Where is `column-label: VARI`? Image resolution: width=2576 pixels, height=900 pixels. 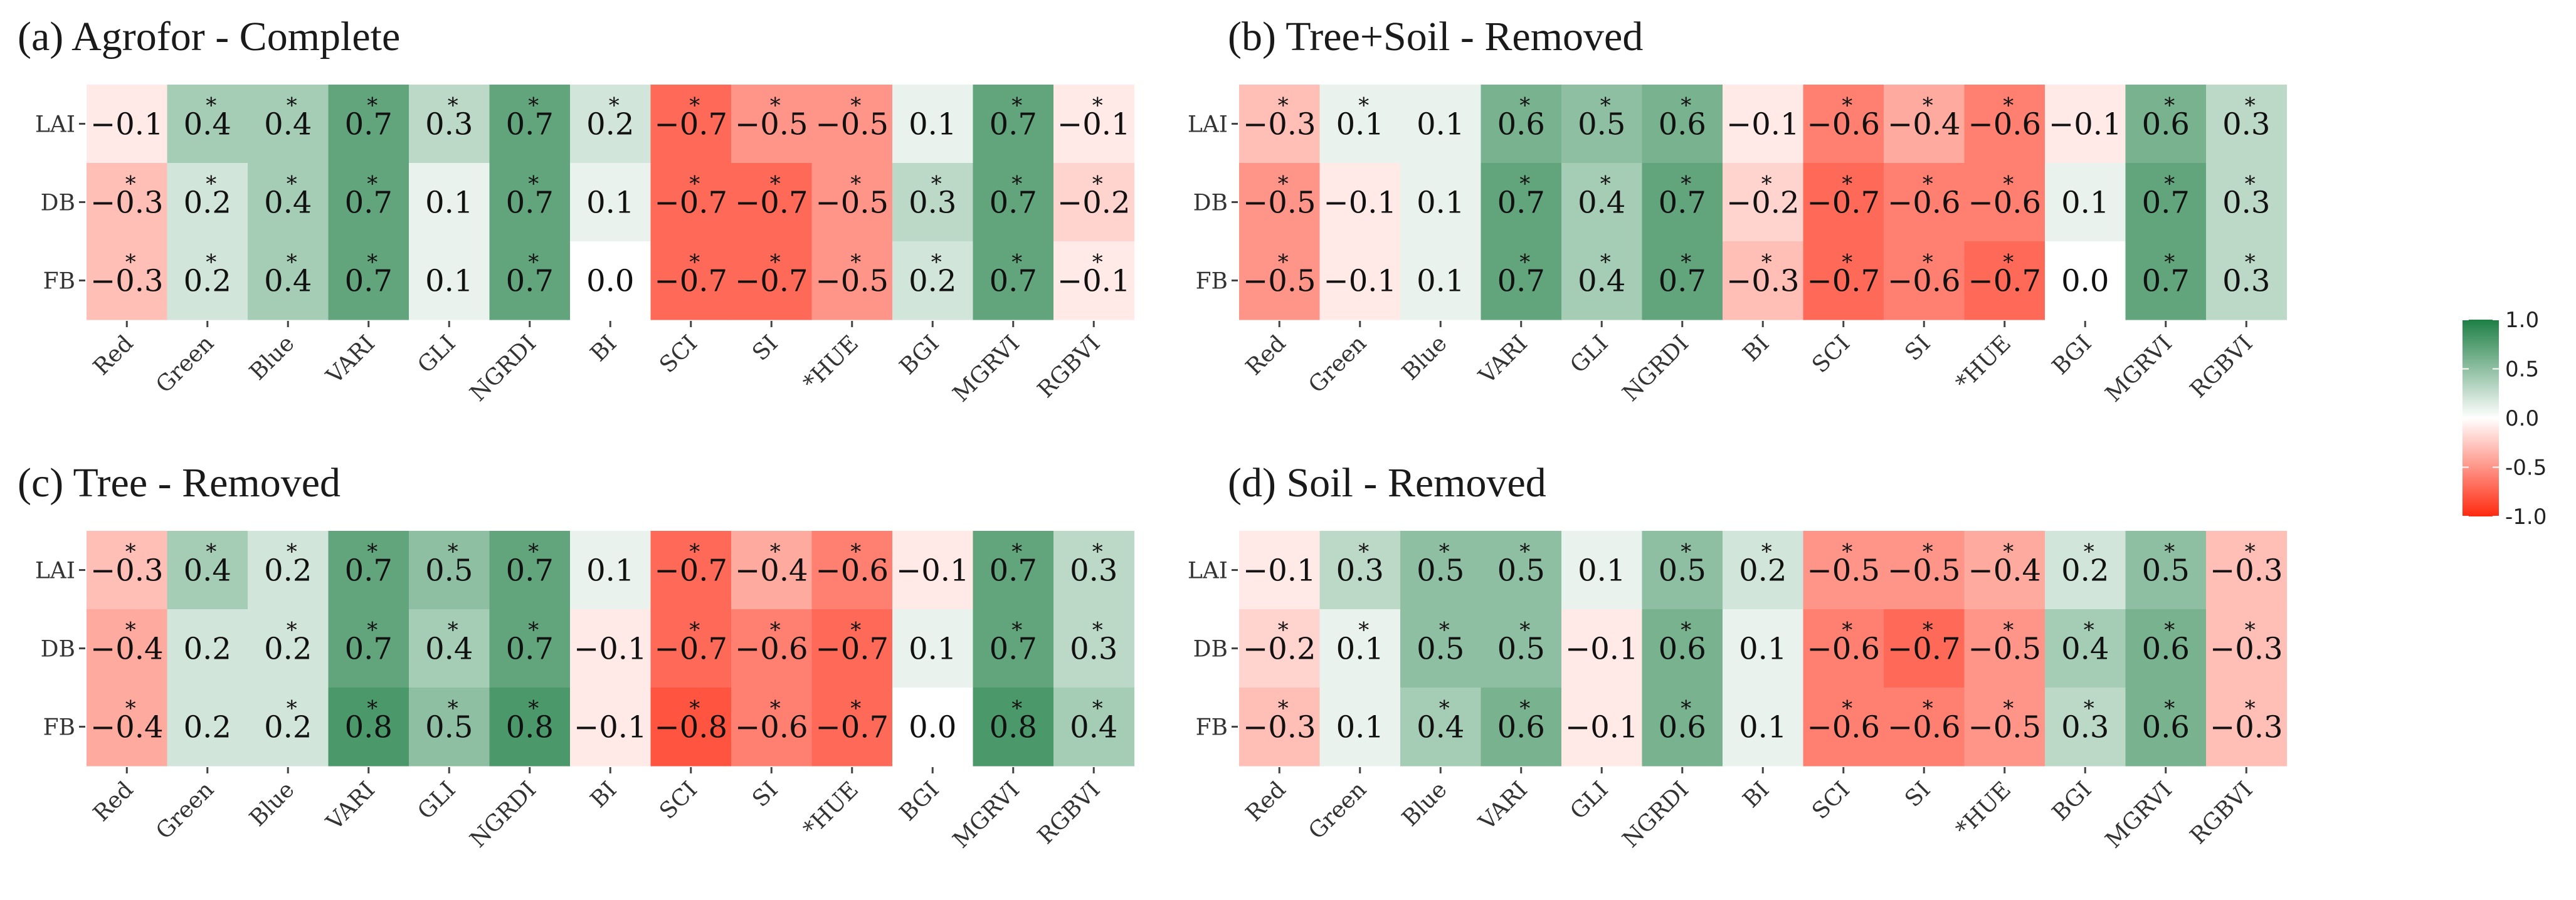 column-label: VARI is located at coordinates (1504, 806).